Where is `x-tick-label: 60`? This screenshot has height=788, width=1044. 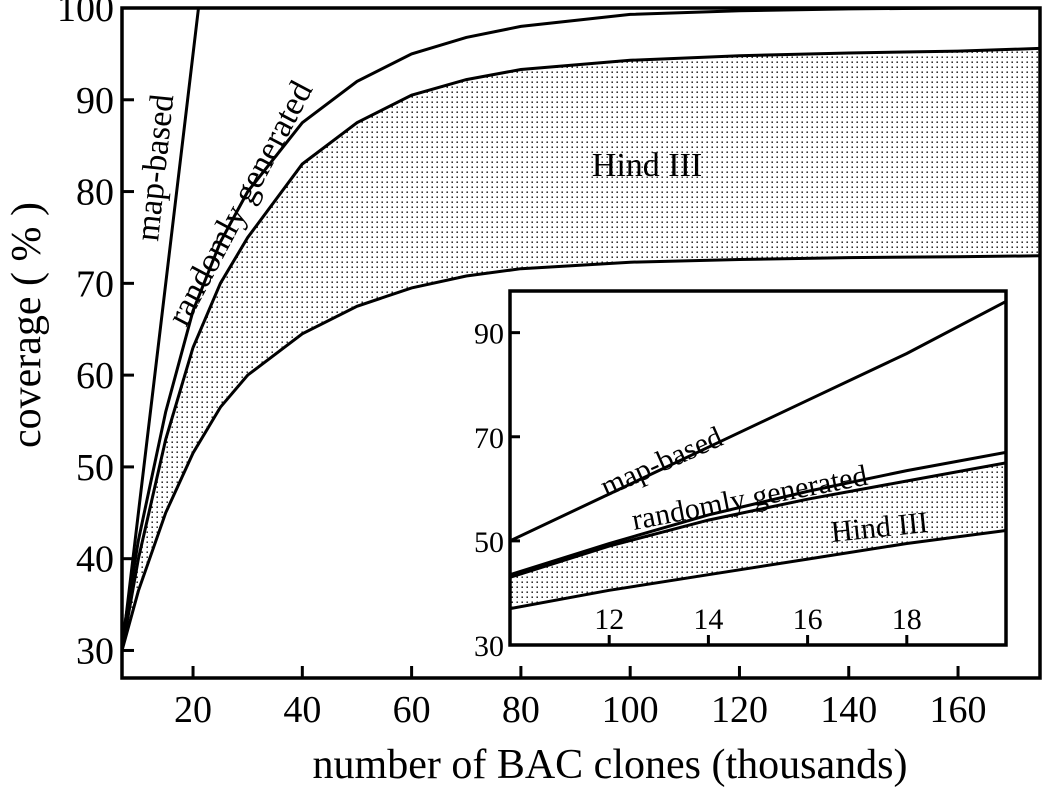 x-tick-label: 60 is located at coordinates (412, 710).